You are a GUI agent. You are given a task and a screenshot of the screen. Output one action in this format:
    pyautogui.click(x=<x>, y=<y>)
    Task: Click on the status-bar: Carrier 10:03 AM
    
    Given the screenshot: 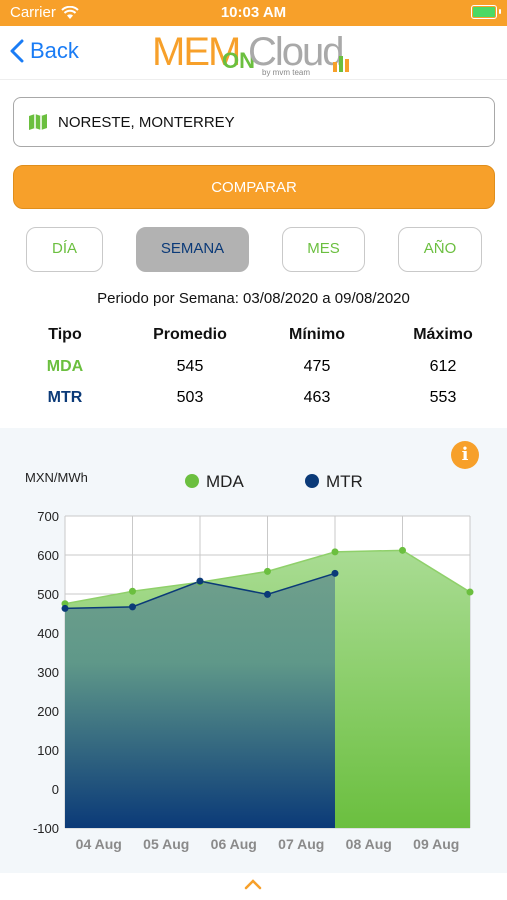 What is the action you would take?
    pyautogui.click(x=253, y=13)
    